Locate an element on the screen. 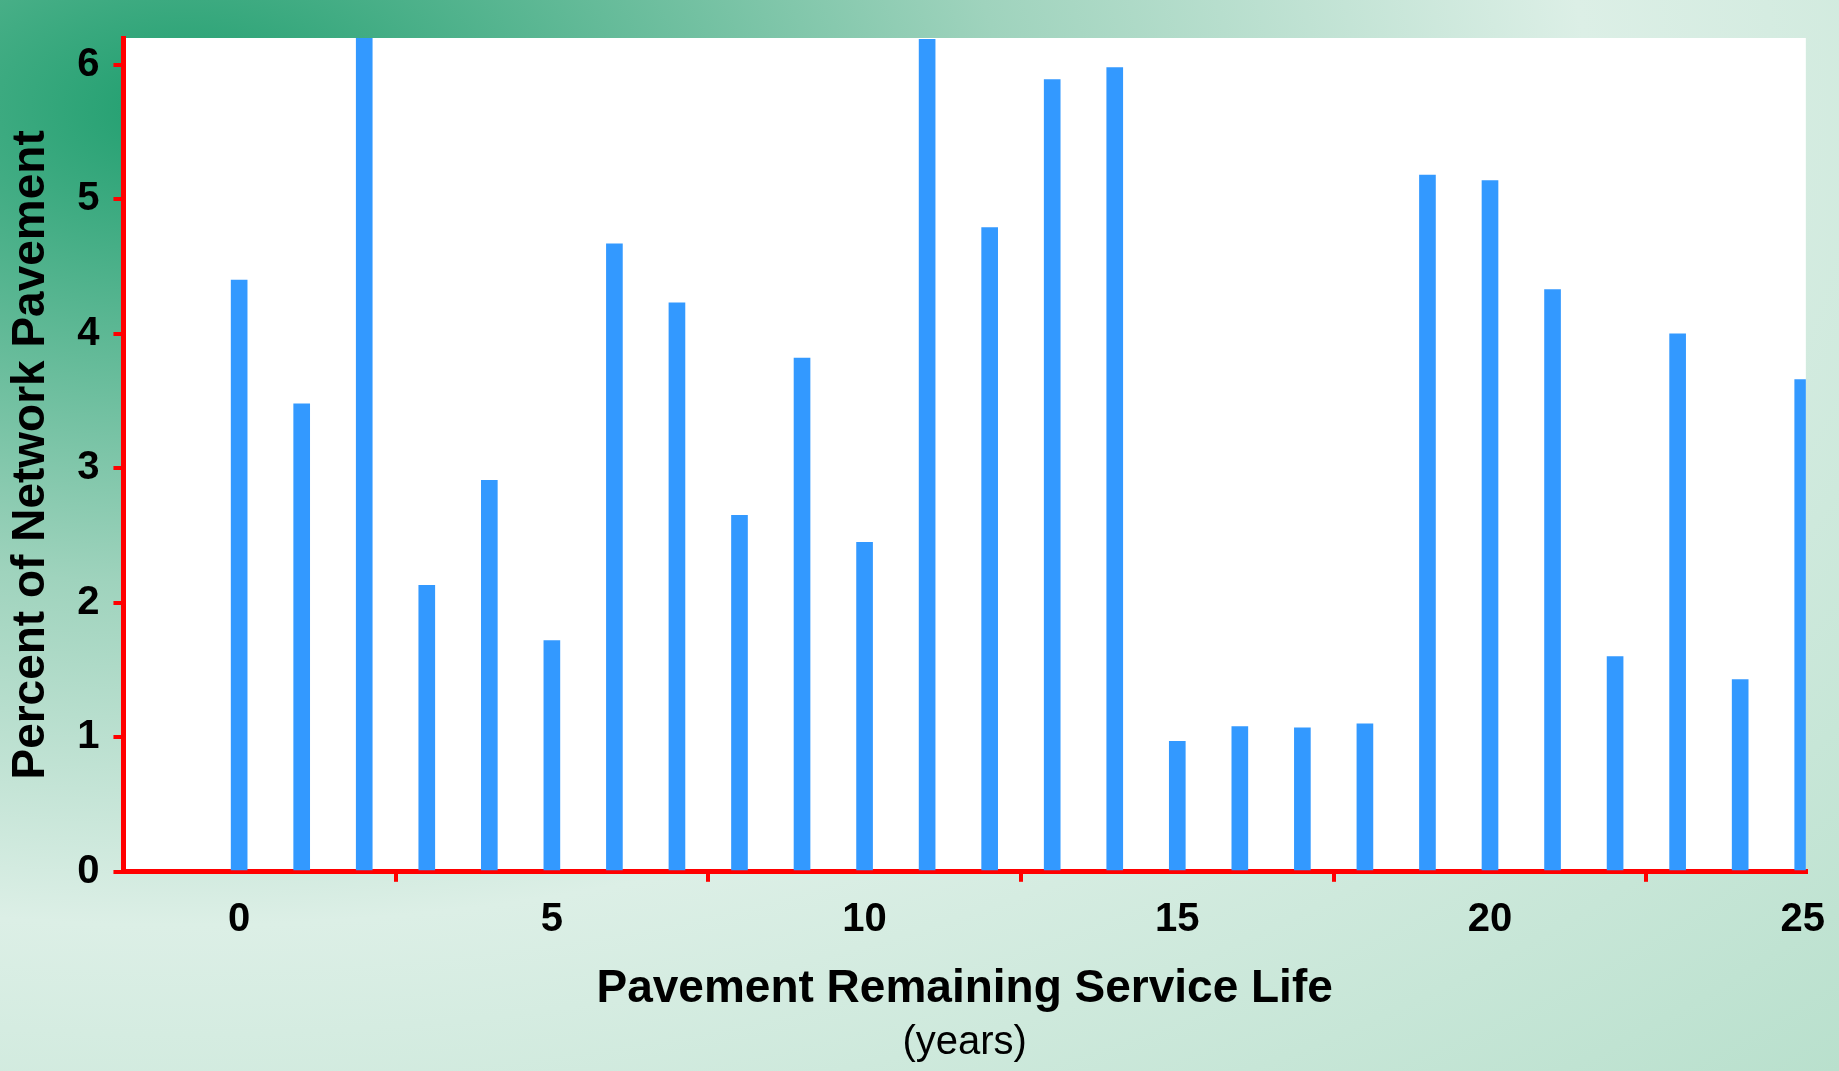  text: (years) is located at coordinates (964, 1040).